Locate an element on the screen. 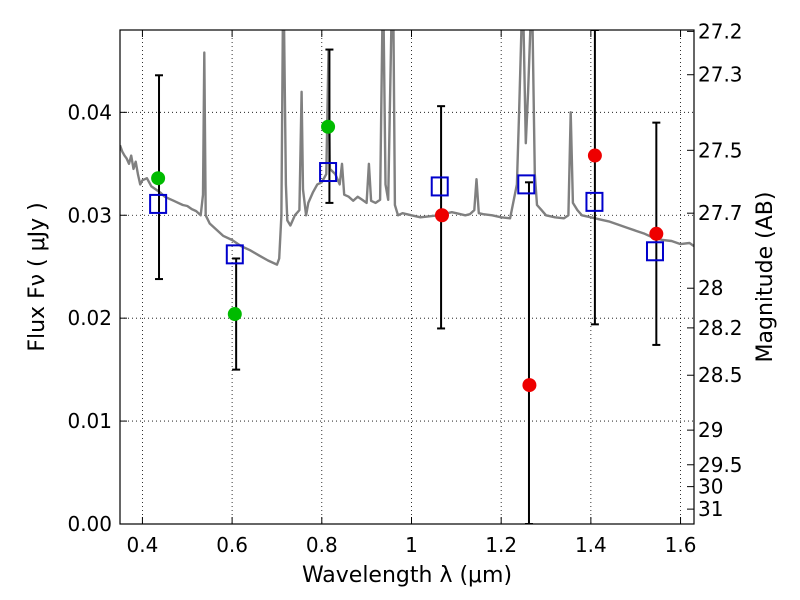 This screenshot has width=800, height=600. x-tick-label: 0.8 is located at coordinates (322, 545).